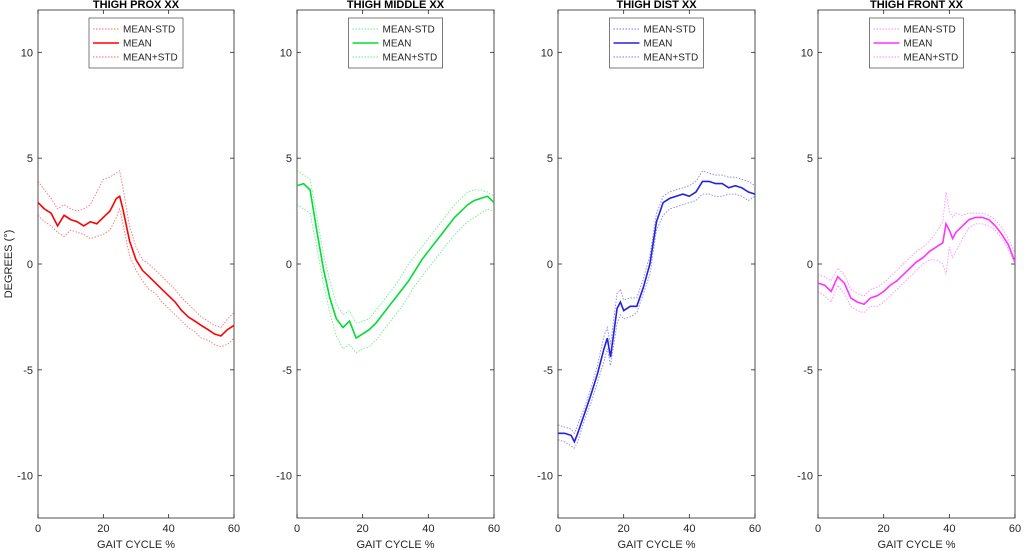  I want to click on y-axis-label: DEGREES (°), so click(9, 264).